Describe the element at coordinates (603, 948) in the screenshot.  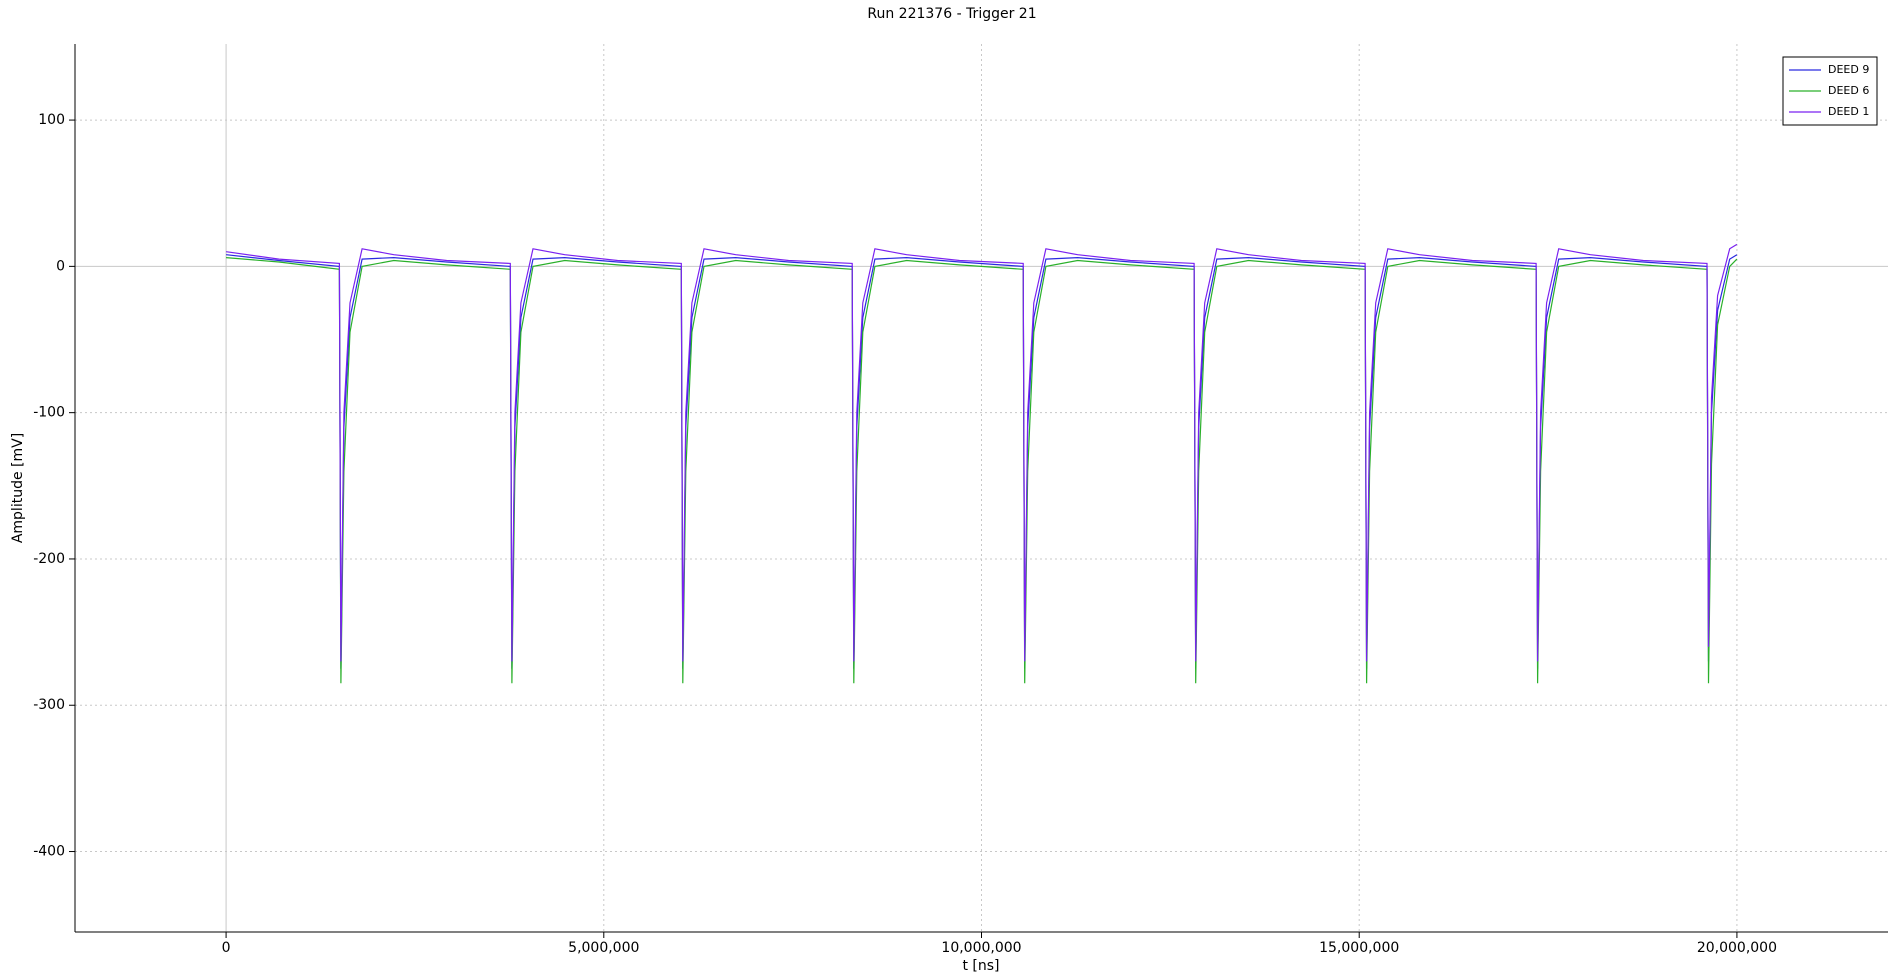
I see `x-tick-label: 5,000,000` at that location.